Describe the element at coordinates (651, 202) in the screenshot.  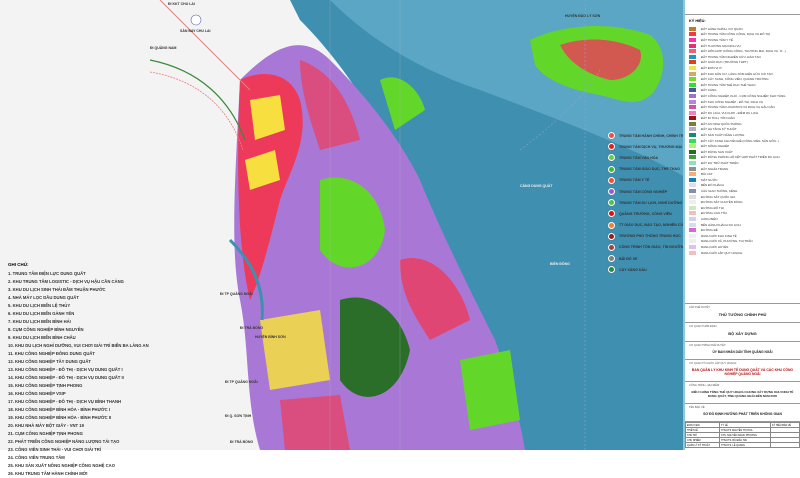
I see `symbol-label: TRUNG TÂM DU LỊCH, NGHỈ DƯỠNG` at that location.